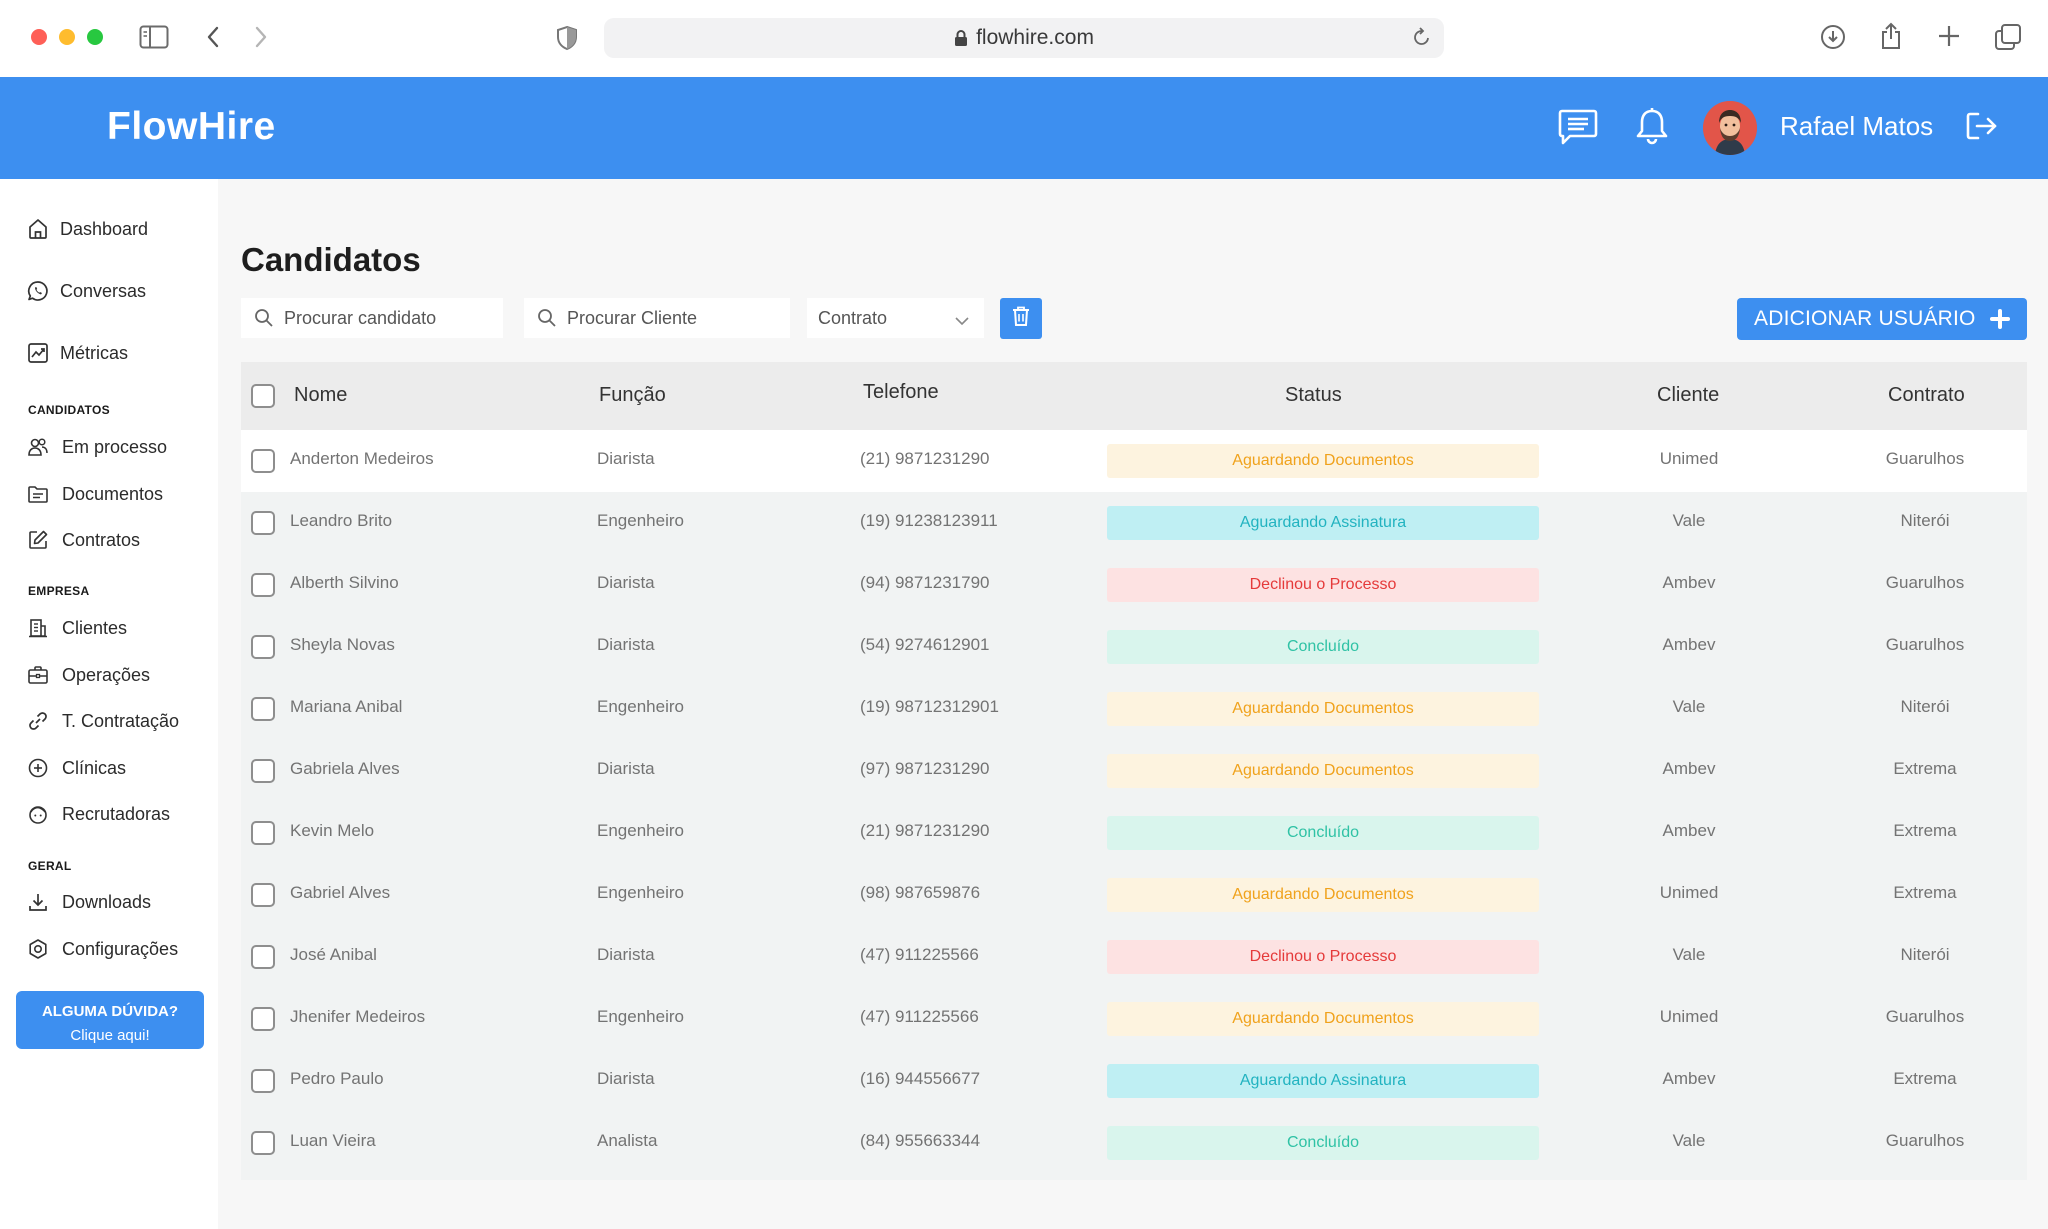 This screenshot has width=2048, height=1229. Describe the element at coordinates (358, 1016) in the screenshot. I see `cell-nome: Jhenifer Medeiros` at that location.